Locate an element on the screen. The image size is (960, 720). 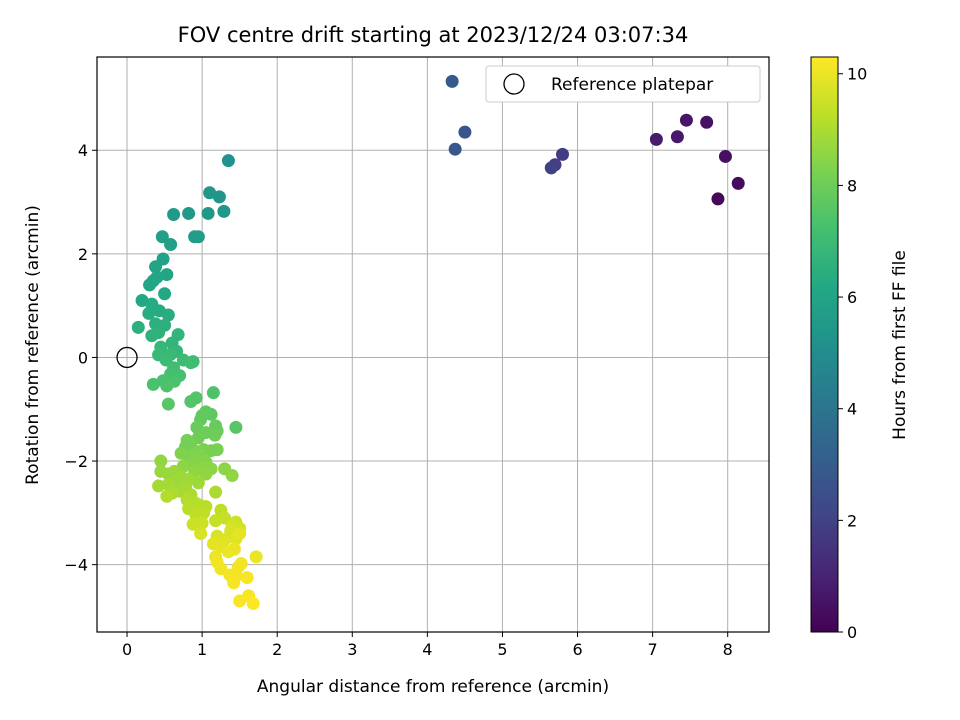
x-tick-label: 6 is located at coordinates (577, 649).